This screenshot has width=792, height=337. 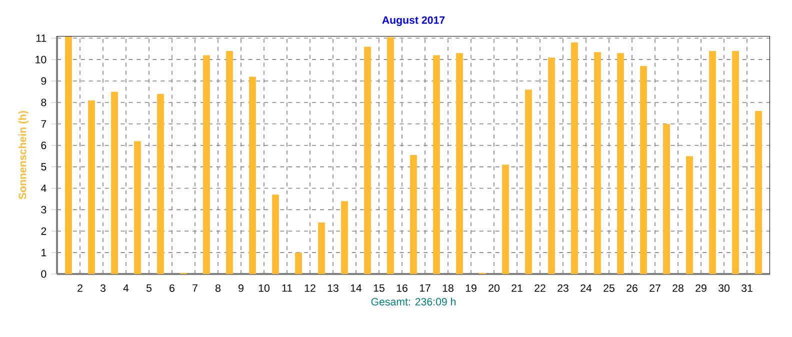 I want to click on x-tick-label: 18, so click(x=448, y=288).